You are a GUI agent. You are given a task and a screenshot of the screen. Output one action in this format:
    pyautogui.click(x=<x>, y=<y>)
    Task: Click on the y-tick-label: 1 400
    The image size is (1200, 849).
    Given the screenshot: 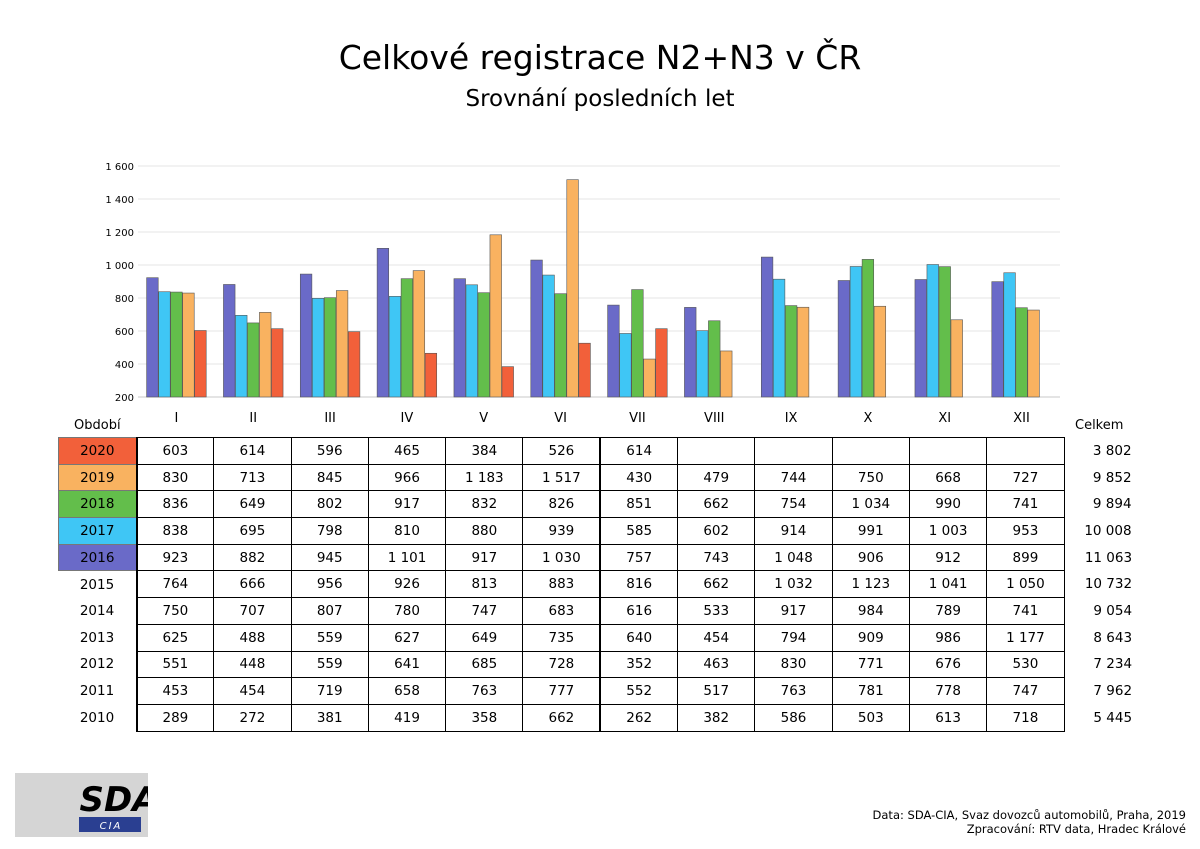 What is the action you would take?
    pyautogui.click(x=119, y=200)
    